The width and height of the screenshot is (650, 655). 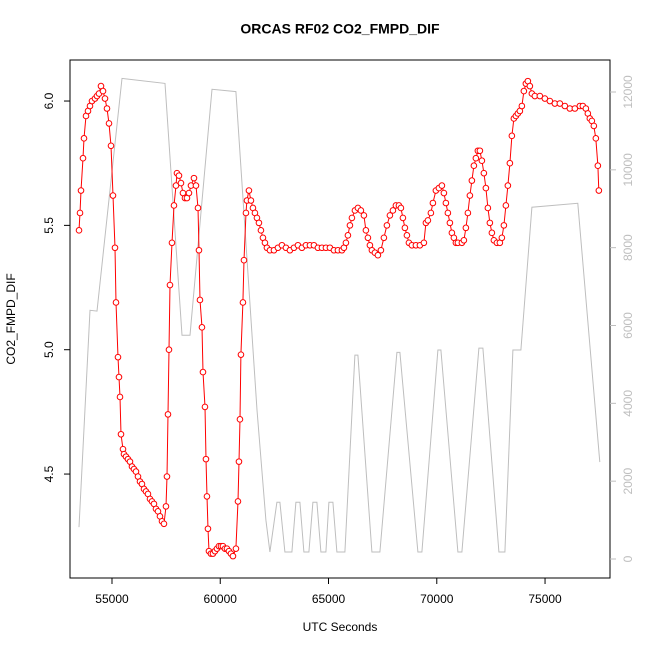 What do you see at coordinates (329, 599) in the screenshot?
I see `x-tick-label: 65000` at bounding box center [329, 599].